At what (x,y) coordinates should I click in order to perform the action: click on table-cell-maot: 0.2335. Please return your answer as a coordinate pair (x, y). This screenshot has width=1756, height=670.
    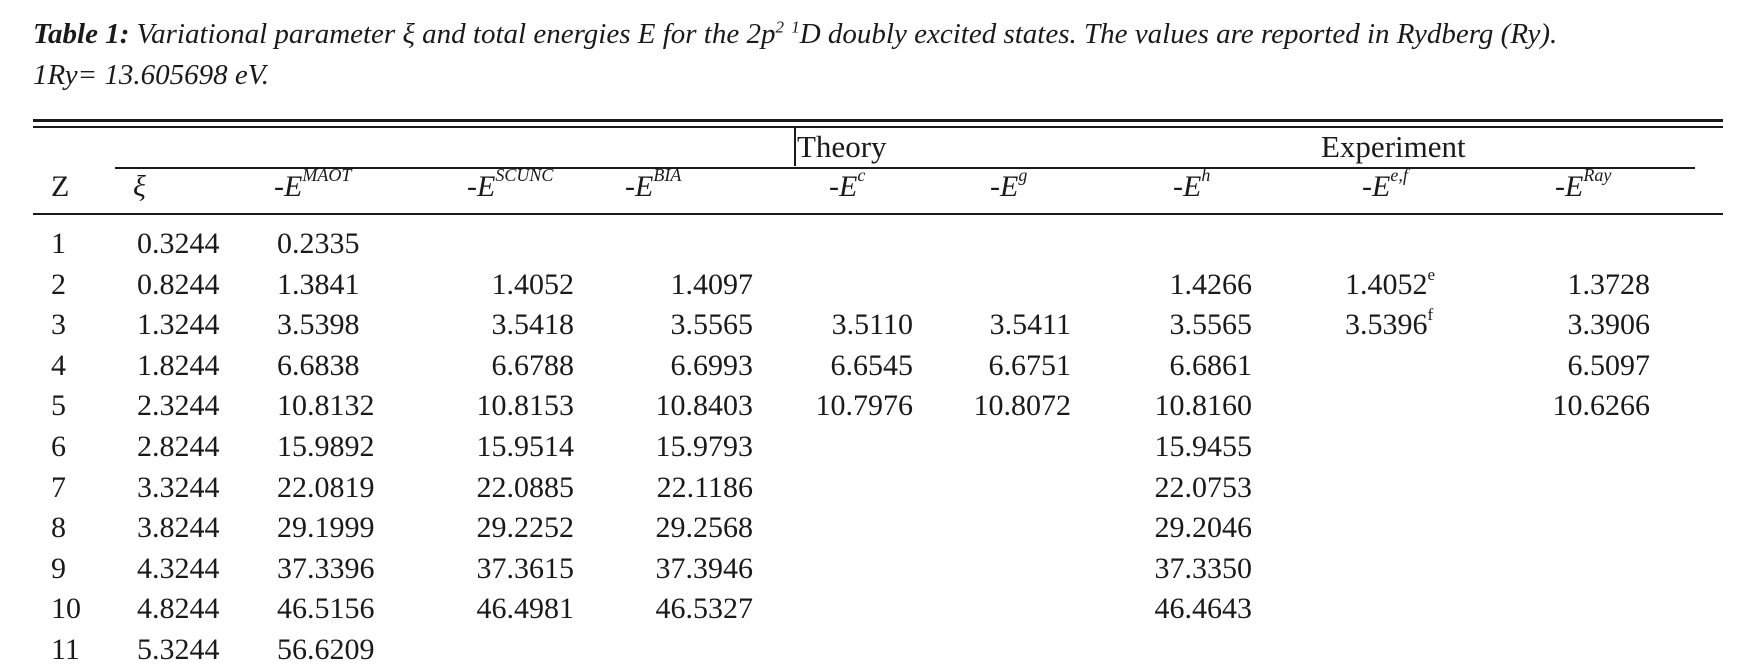
    Looking at the image, I should click on (318, 244).